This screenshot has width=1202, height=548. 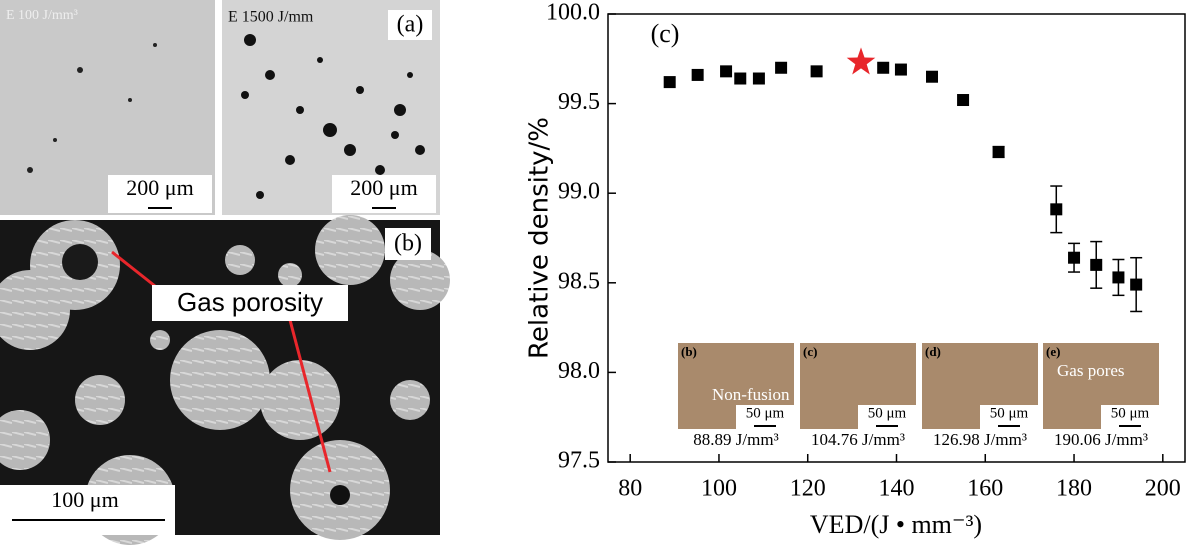 I want to click on y-tick-label: 100.0, so click(x=573, y=13).